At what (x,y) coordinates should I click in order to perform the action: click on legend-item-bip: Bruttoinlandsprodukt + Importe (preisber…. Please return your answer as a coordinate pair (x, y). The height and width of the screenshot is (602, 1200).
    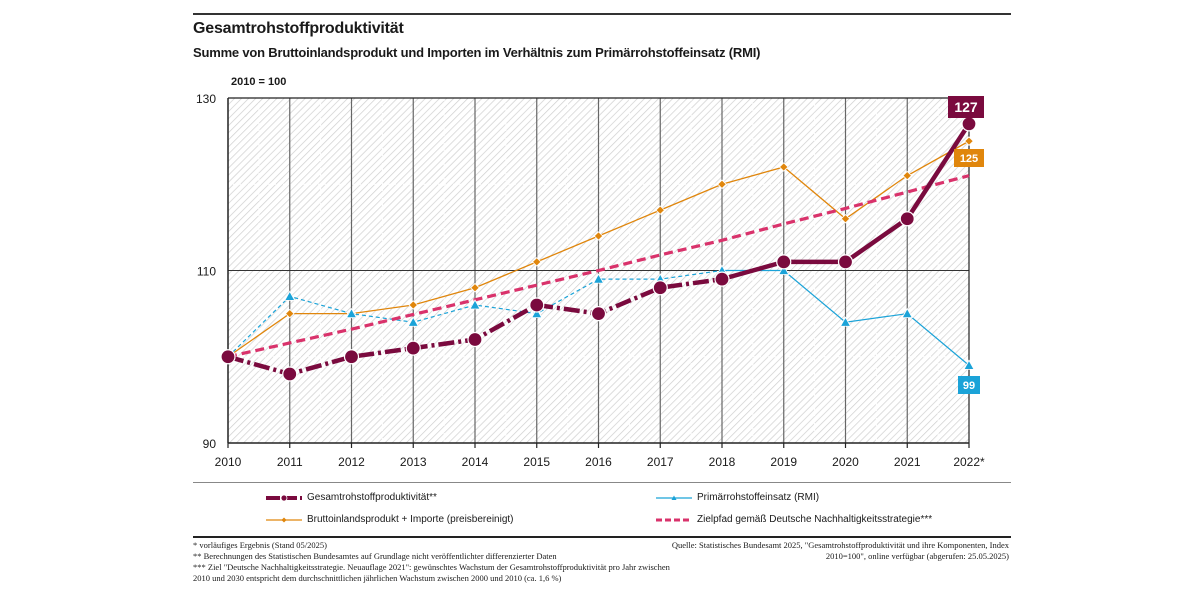
    Looking at the image, I should click on (389, 519).